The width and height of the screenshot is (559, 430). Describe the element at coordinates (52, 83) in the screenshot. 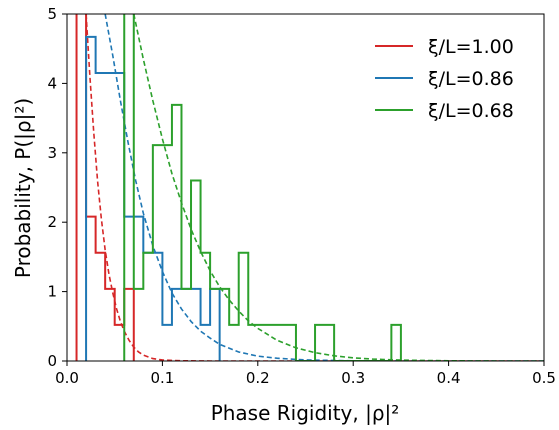

I see `y-tick-label: 4` at that location.